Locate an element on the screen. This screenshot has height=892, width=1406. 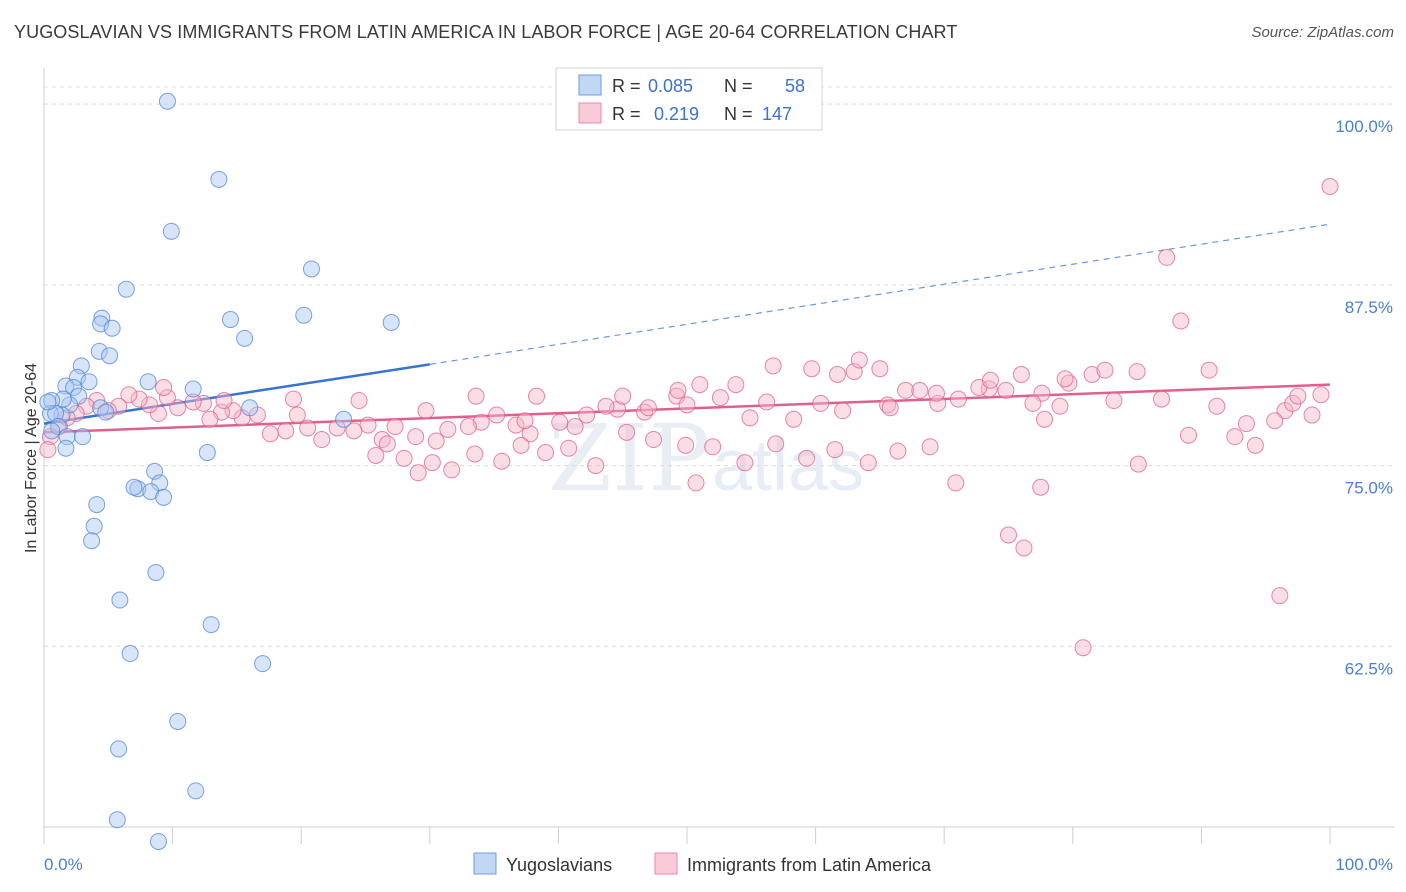
stats-r-label-1: R = is located at coordinates (626, 86).